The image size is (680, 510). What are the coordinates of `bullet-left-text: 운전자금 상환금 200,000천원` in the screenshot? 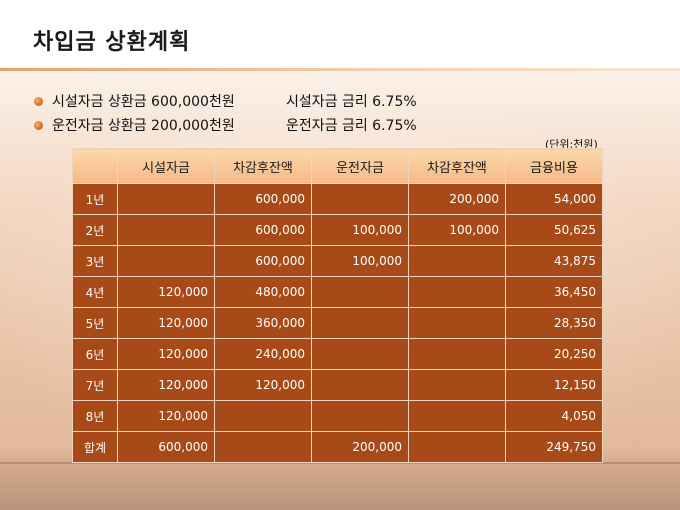 It's located at (143, 126).